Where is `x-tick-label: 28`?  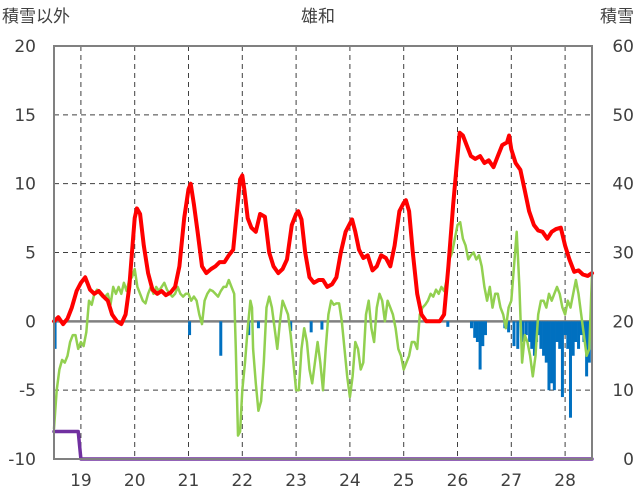 x-tick-label: 28 is located at coordinates (565, 481).